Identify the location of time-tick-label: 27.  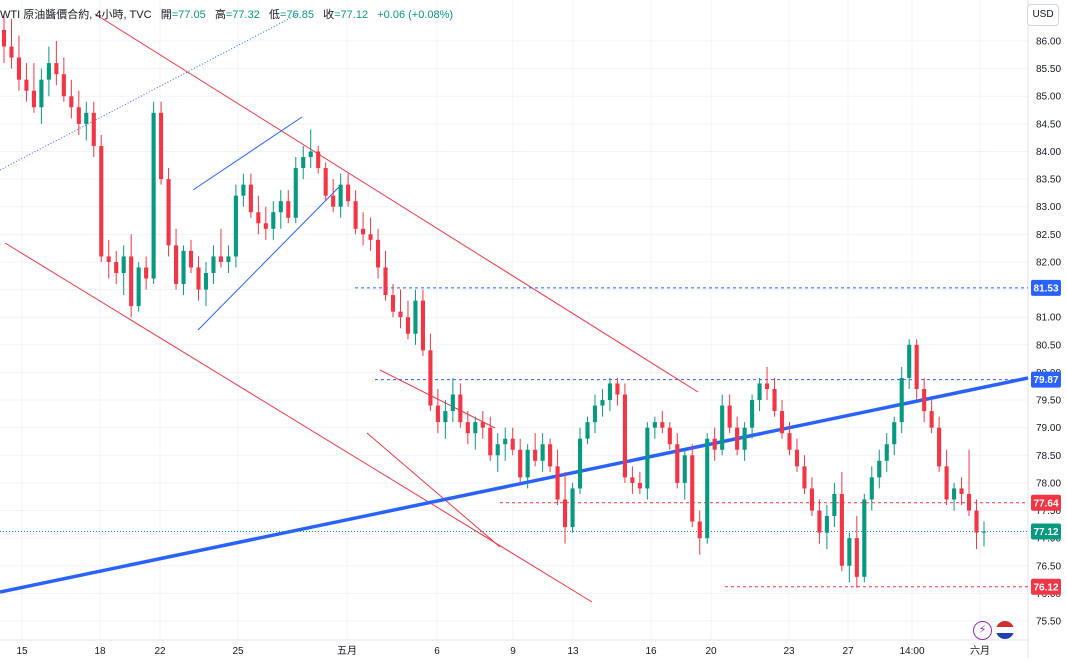
(848, 651).